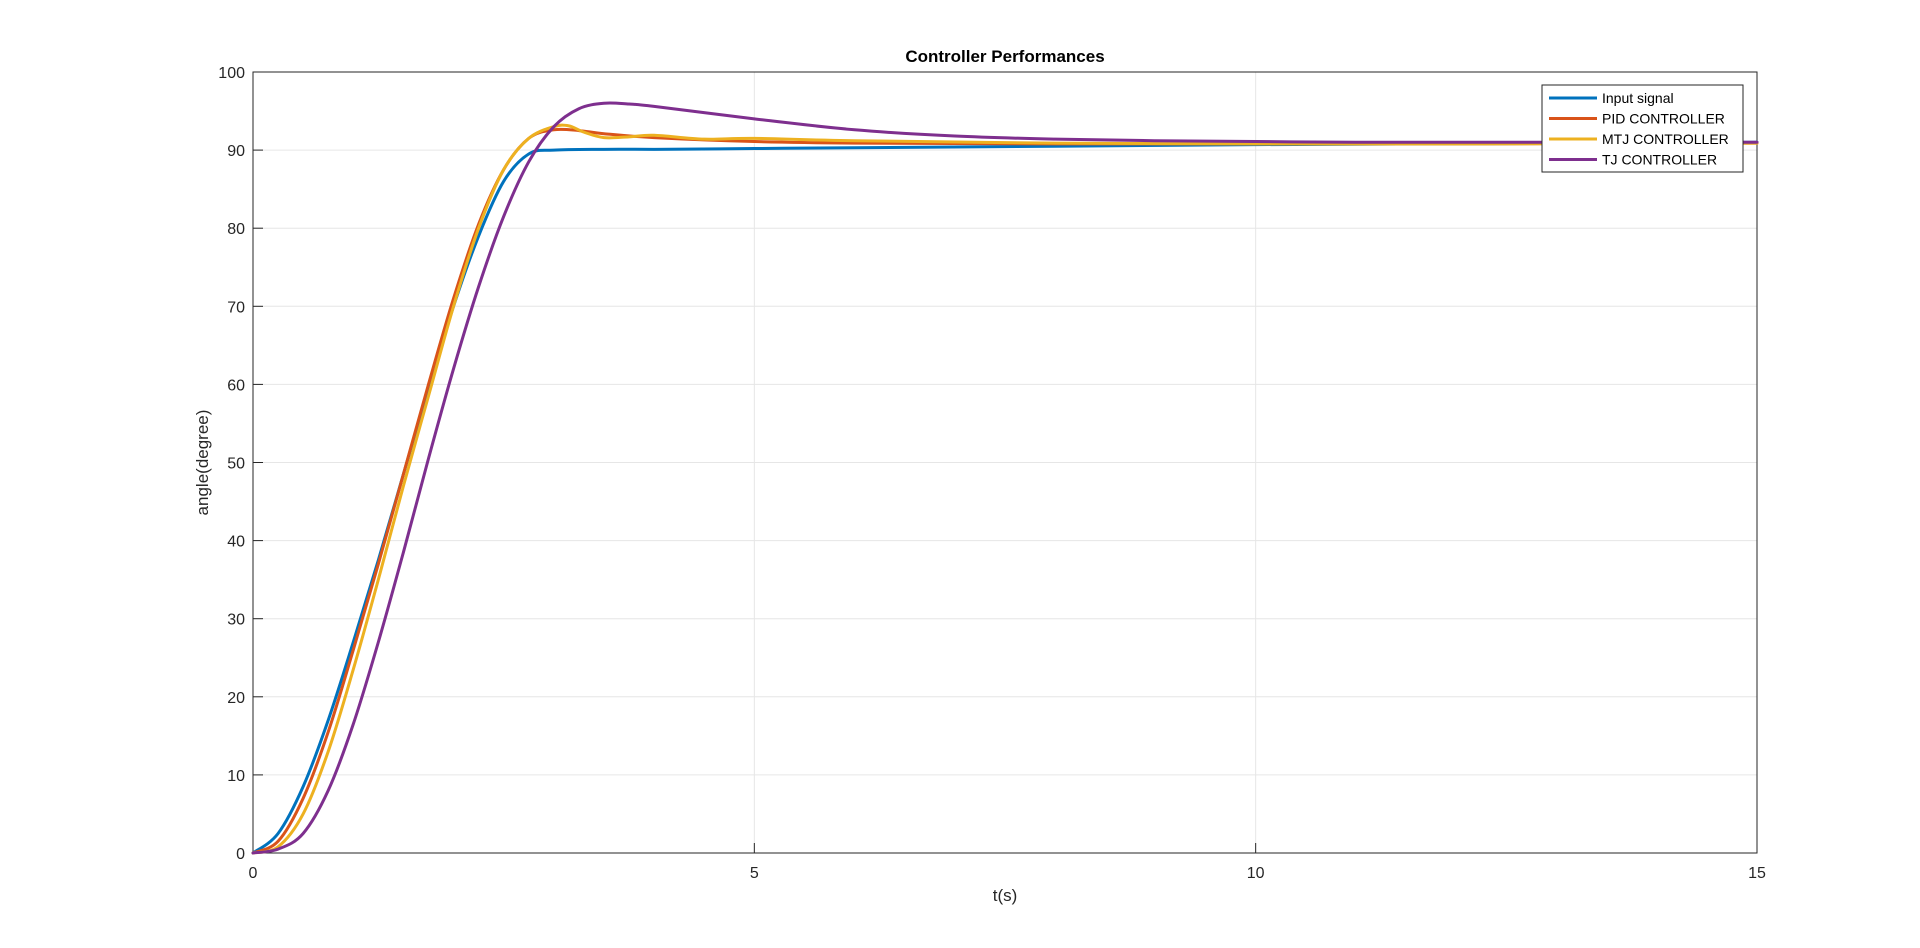 The width and height of the screenshot is (1920, 948). What do you see at coordinates (236, 307) in the screenshot?
I see `y-tick-label: 70` at bounding box center [236, 307].